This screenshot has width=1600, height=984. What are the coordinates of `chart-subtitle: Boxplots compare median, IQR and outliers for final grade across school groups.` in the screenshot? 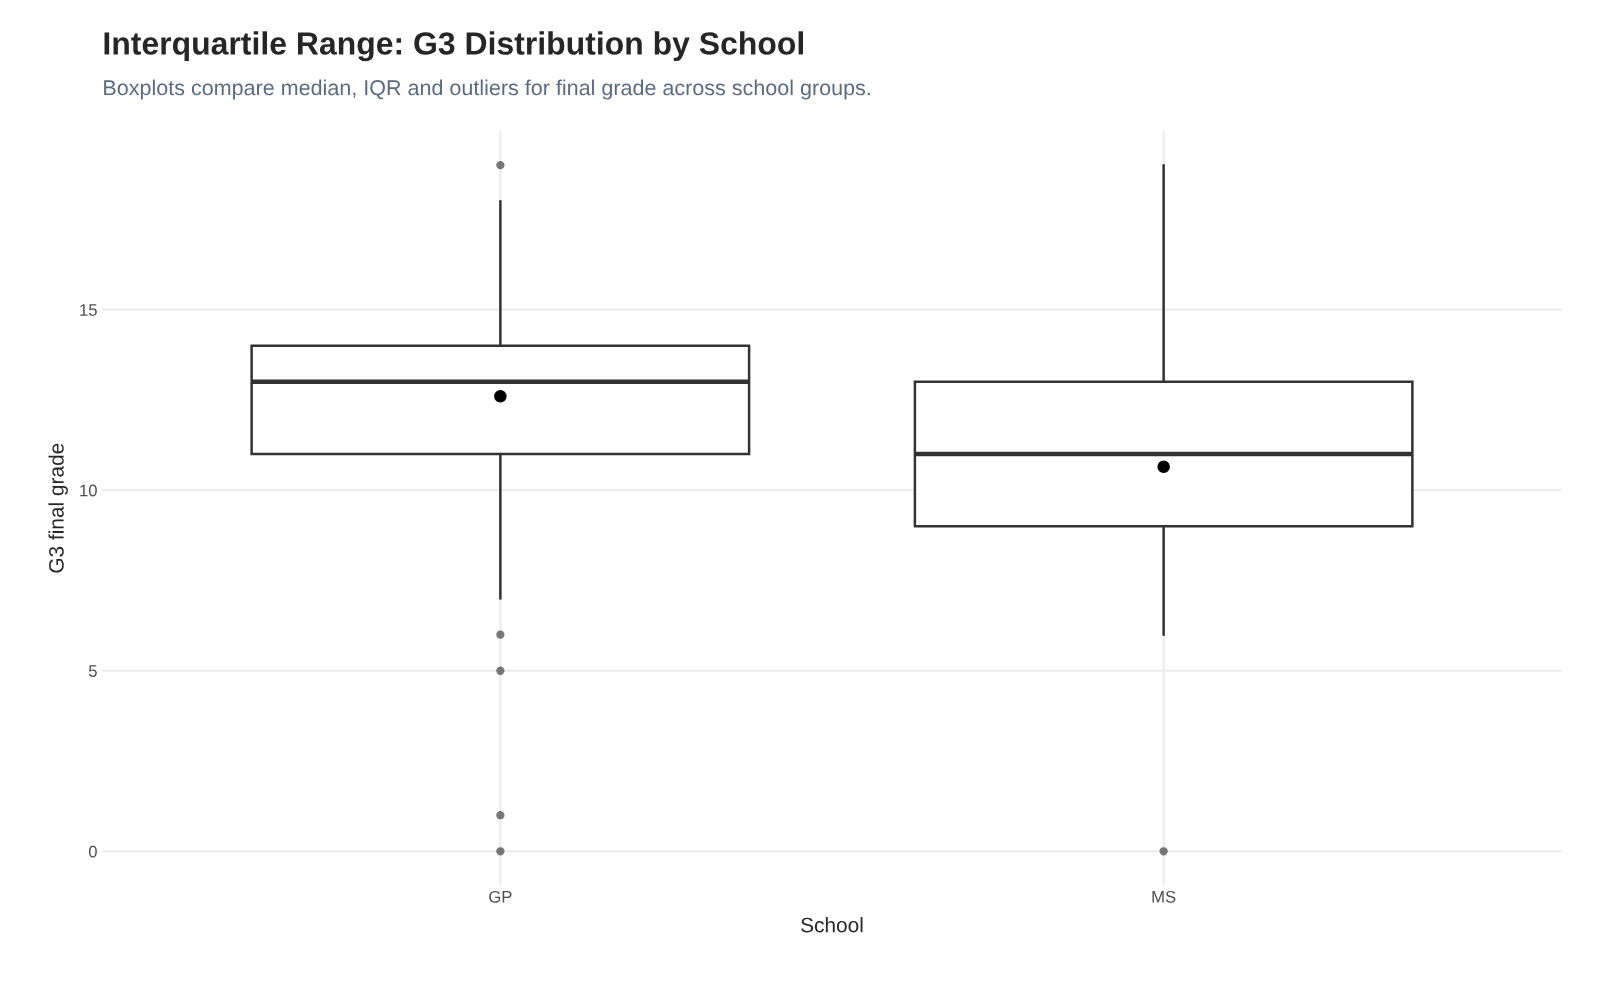 It's located at (487, 89).